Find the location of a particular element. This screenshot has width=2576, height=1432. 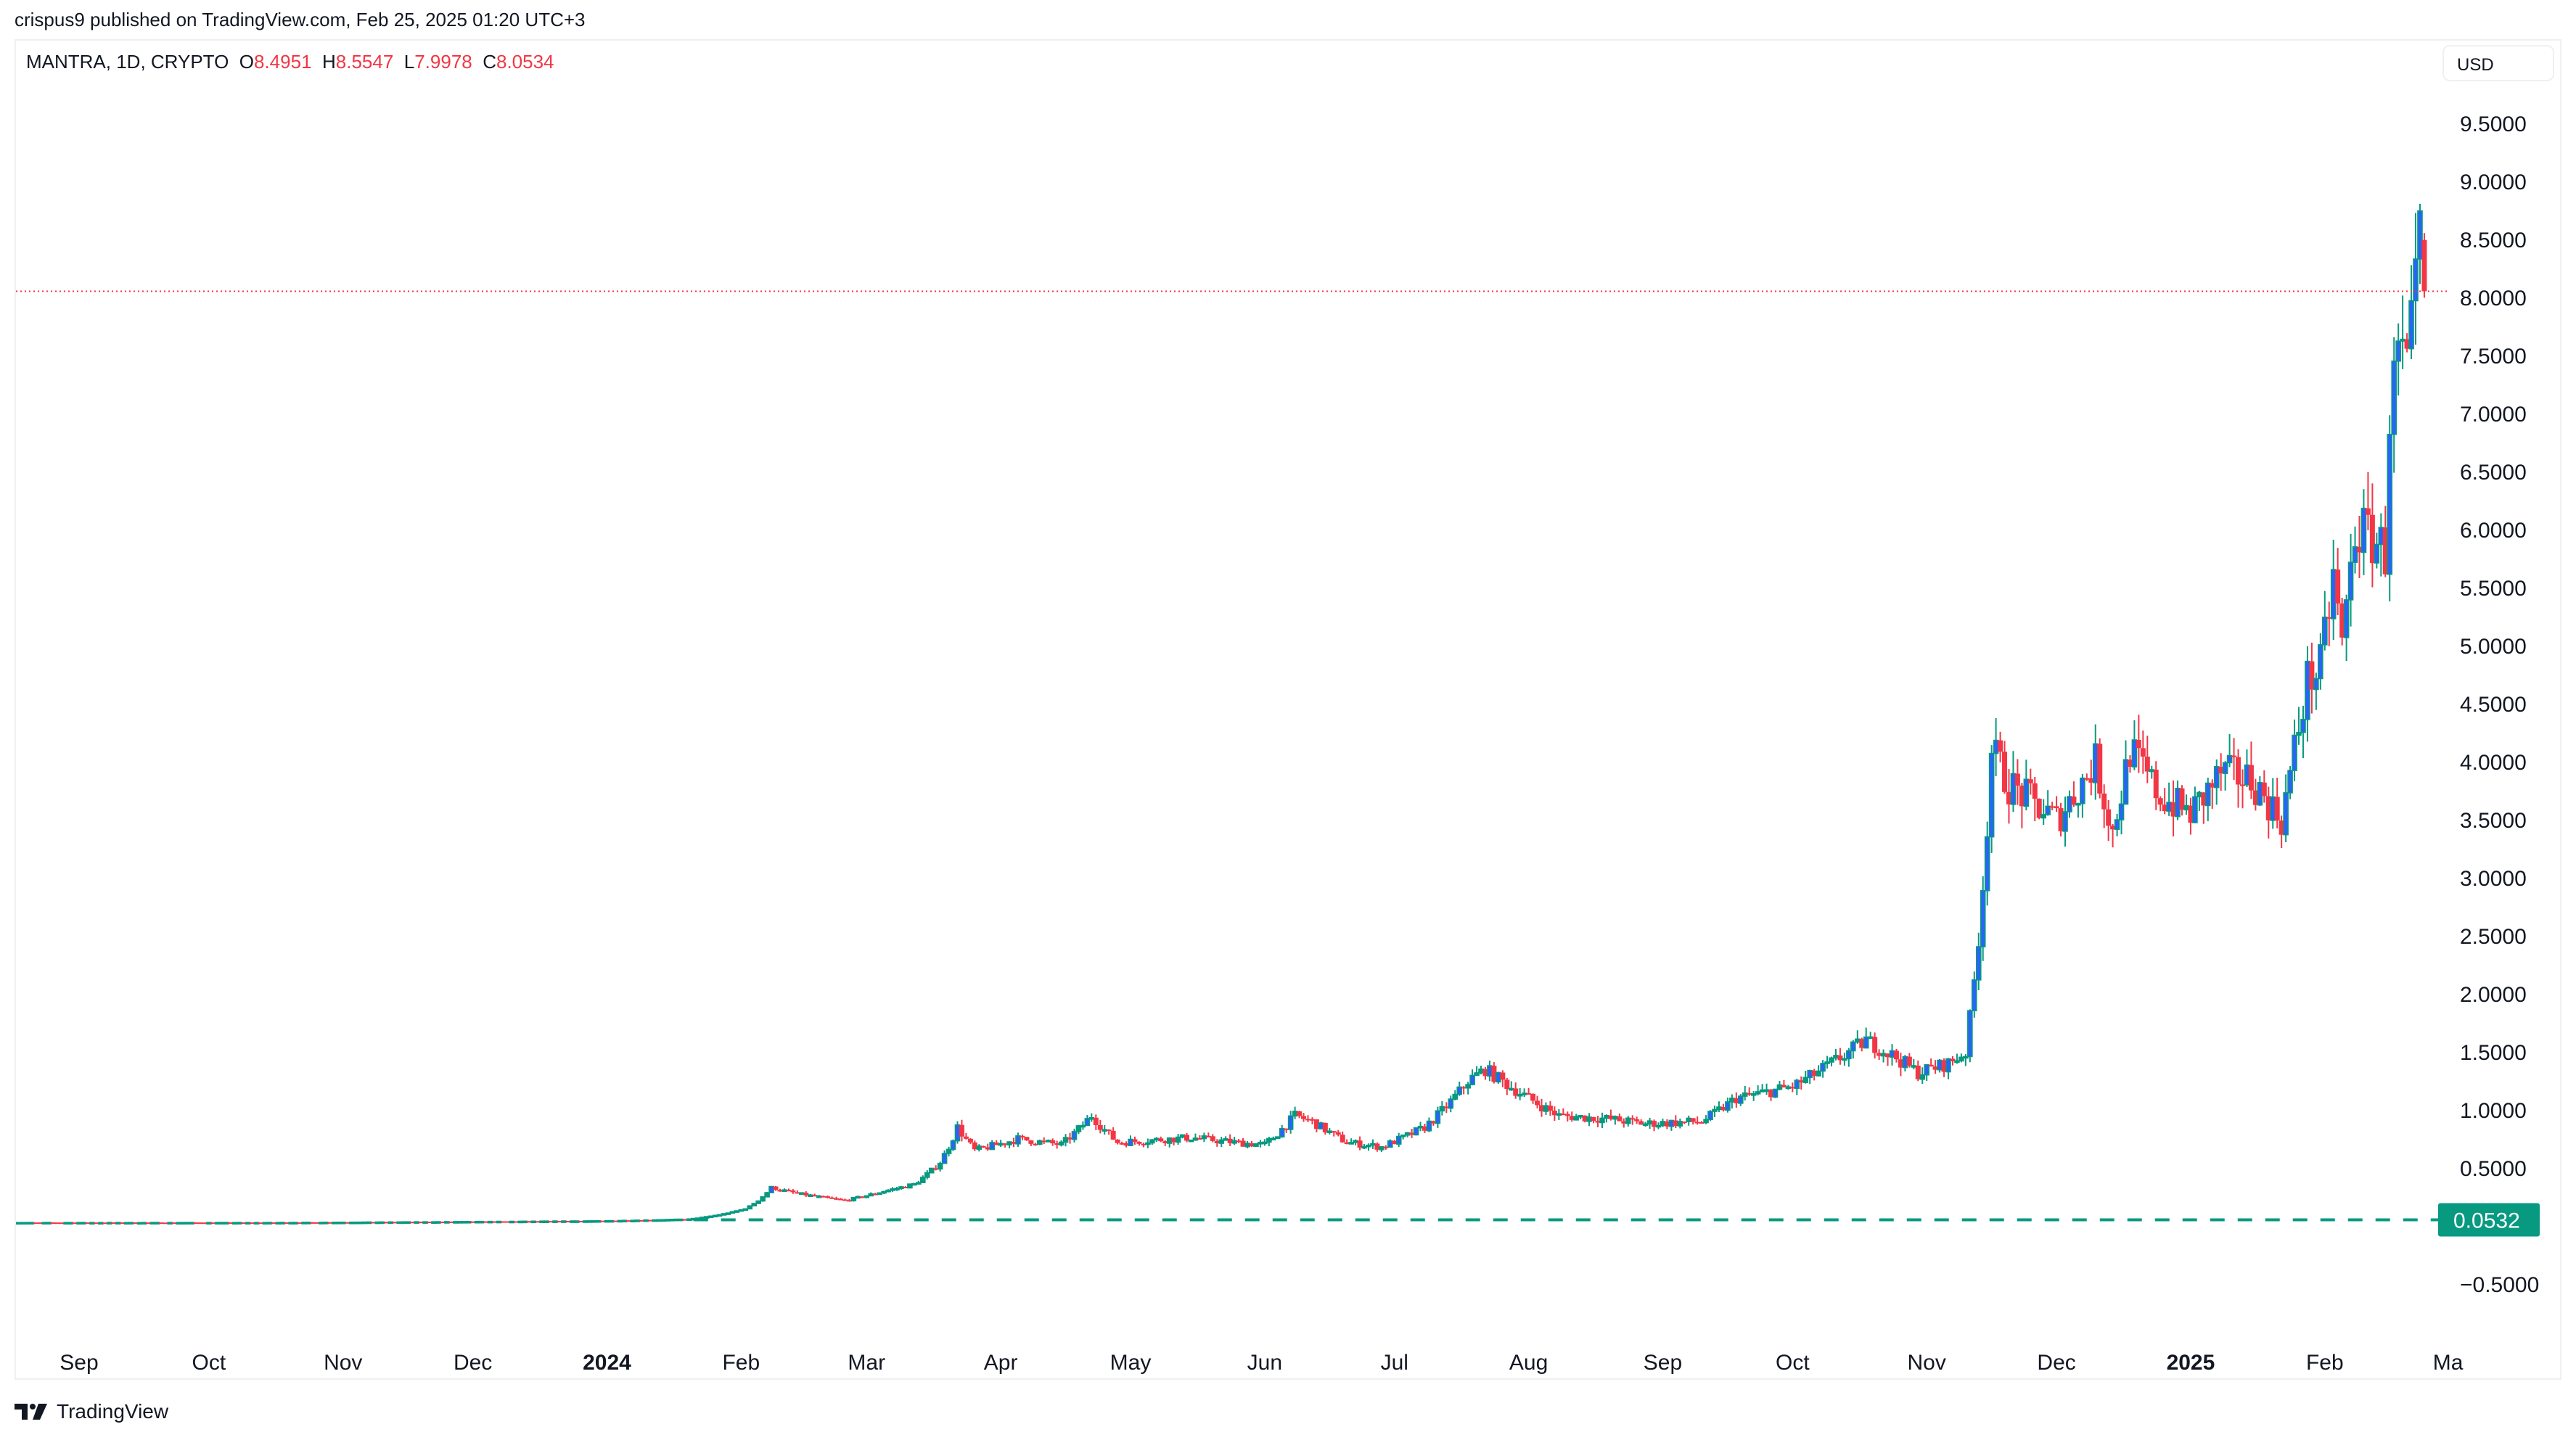

close-label: C is located at coordinates (489, 62).